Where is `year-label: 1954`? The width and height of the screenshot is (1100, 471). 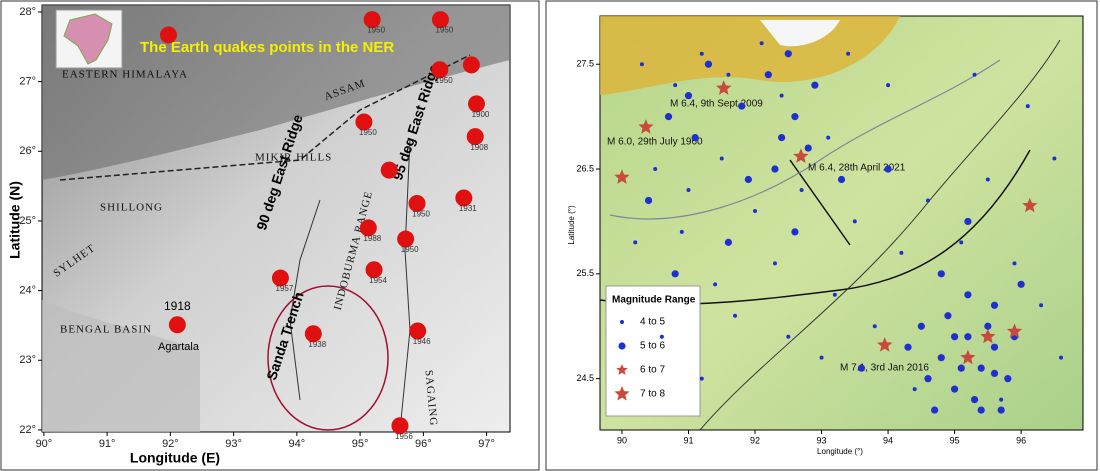 year-label: 1954 is located at coordinates (378, 280).